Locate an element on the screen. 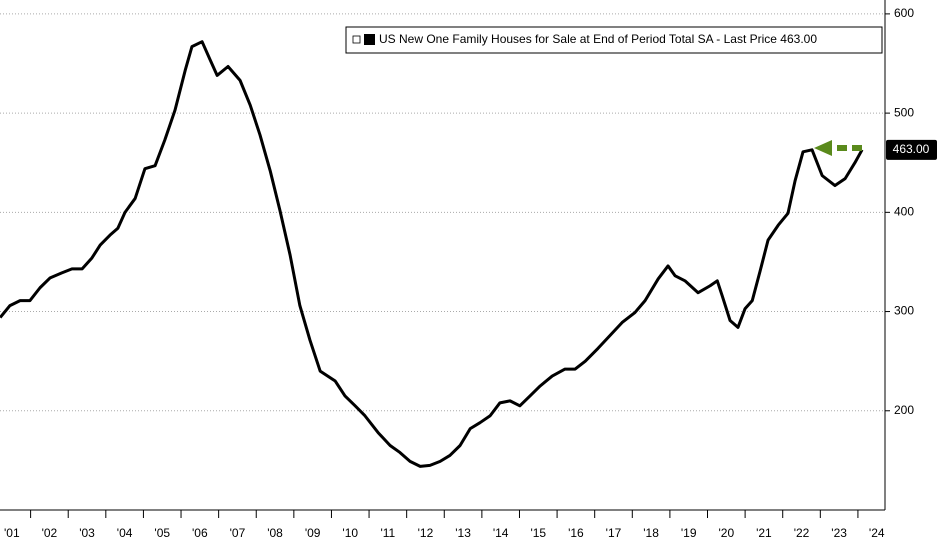 This screenshot has width=937, height=548. x-tick-label: '20 is located at coordinates (726, 533).